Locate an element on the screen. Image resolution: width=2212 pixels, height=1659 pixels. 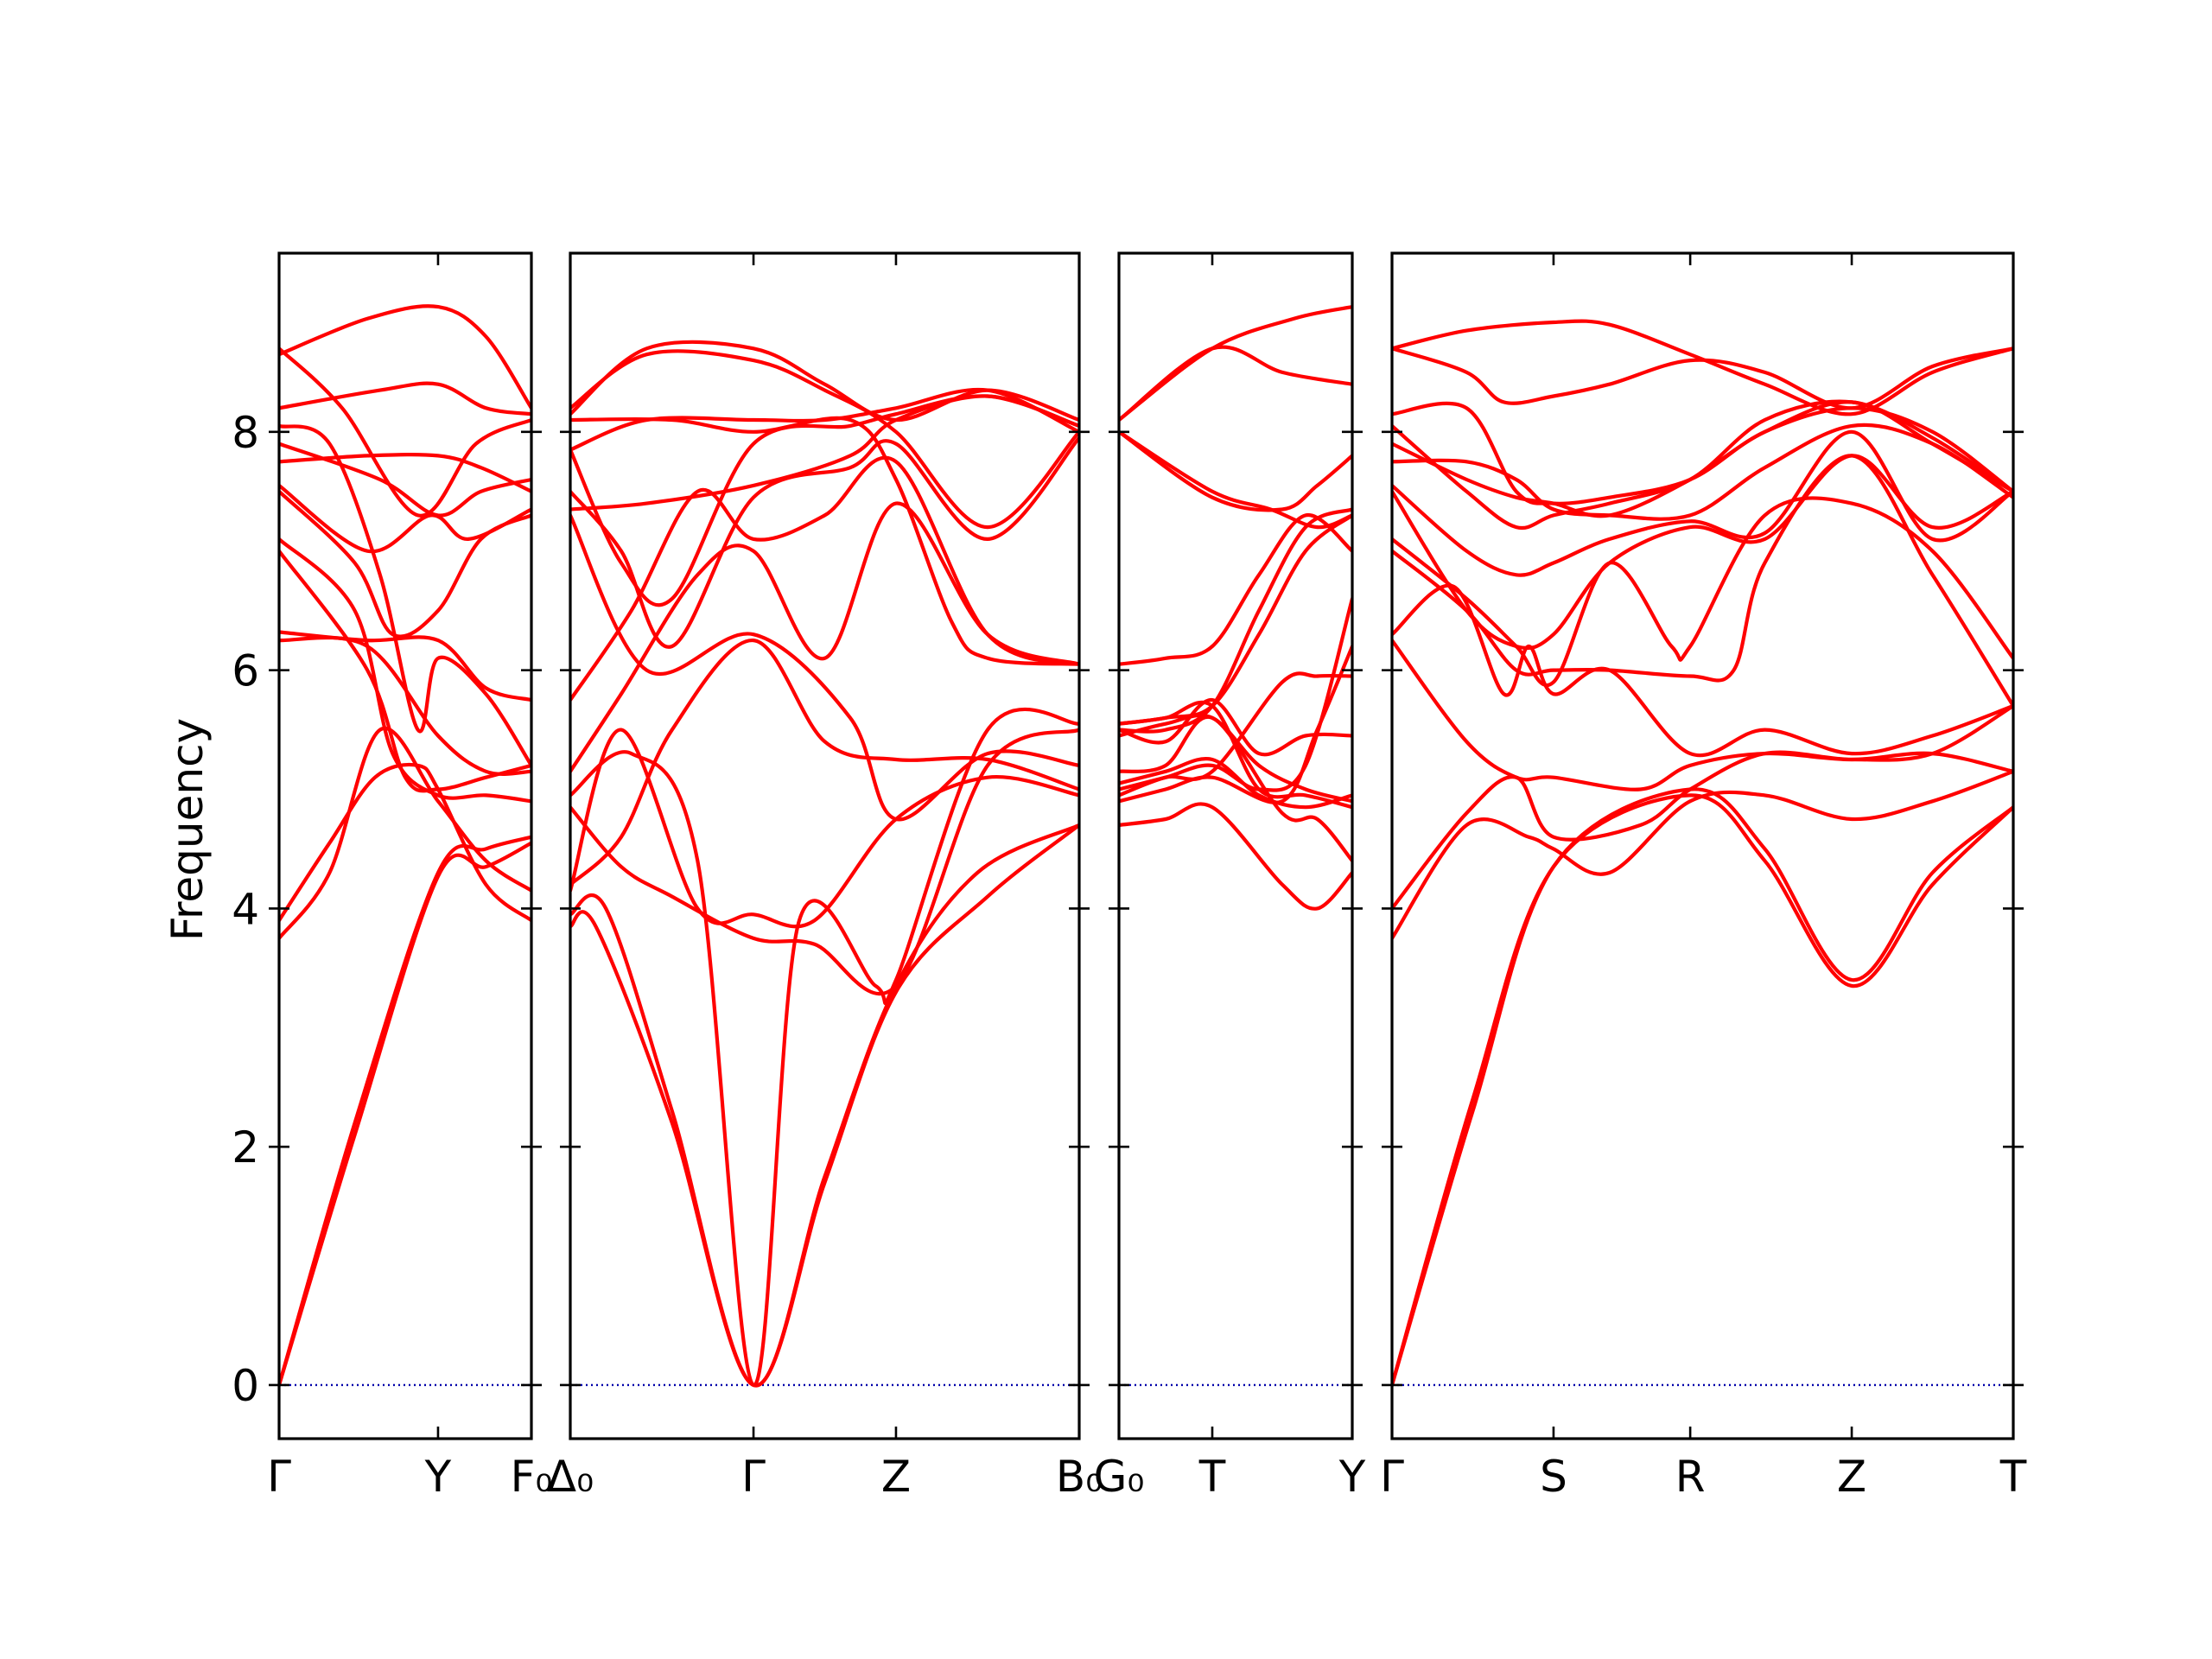
y-tick-labels: 0 2 4 6 8 is located at coordinates (245, 909).